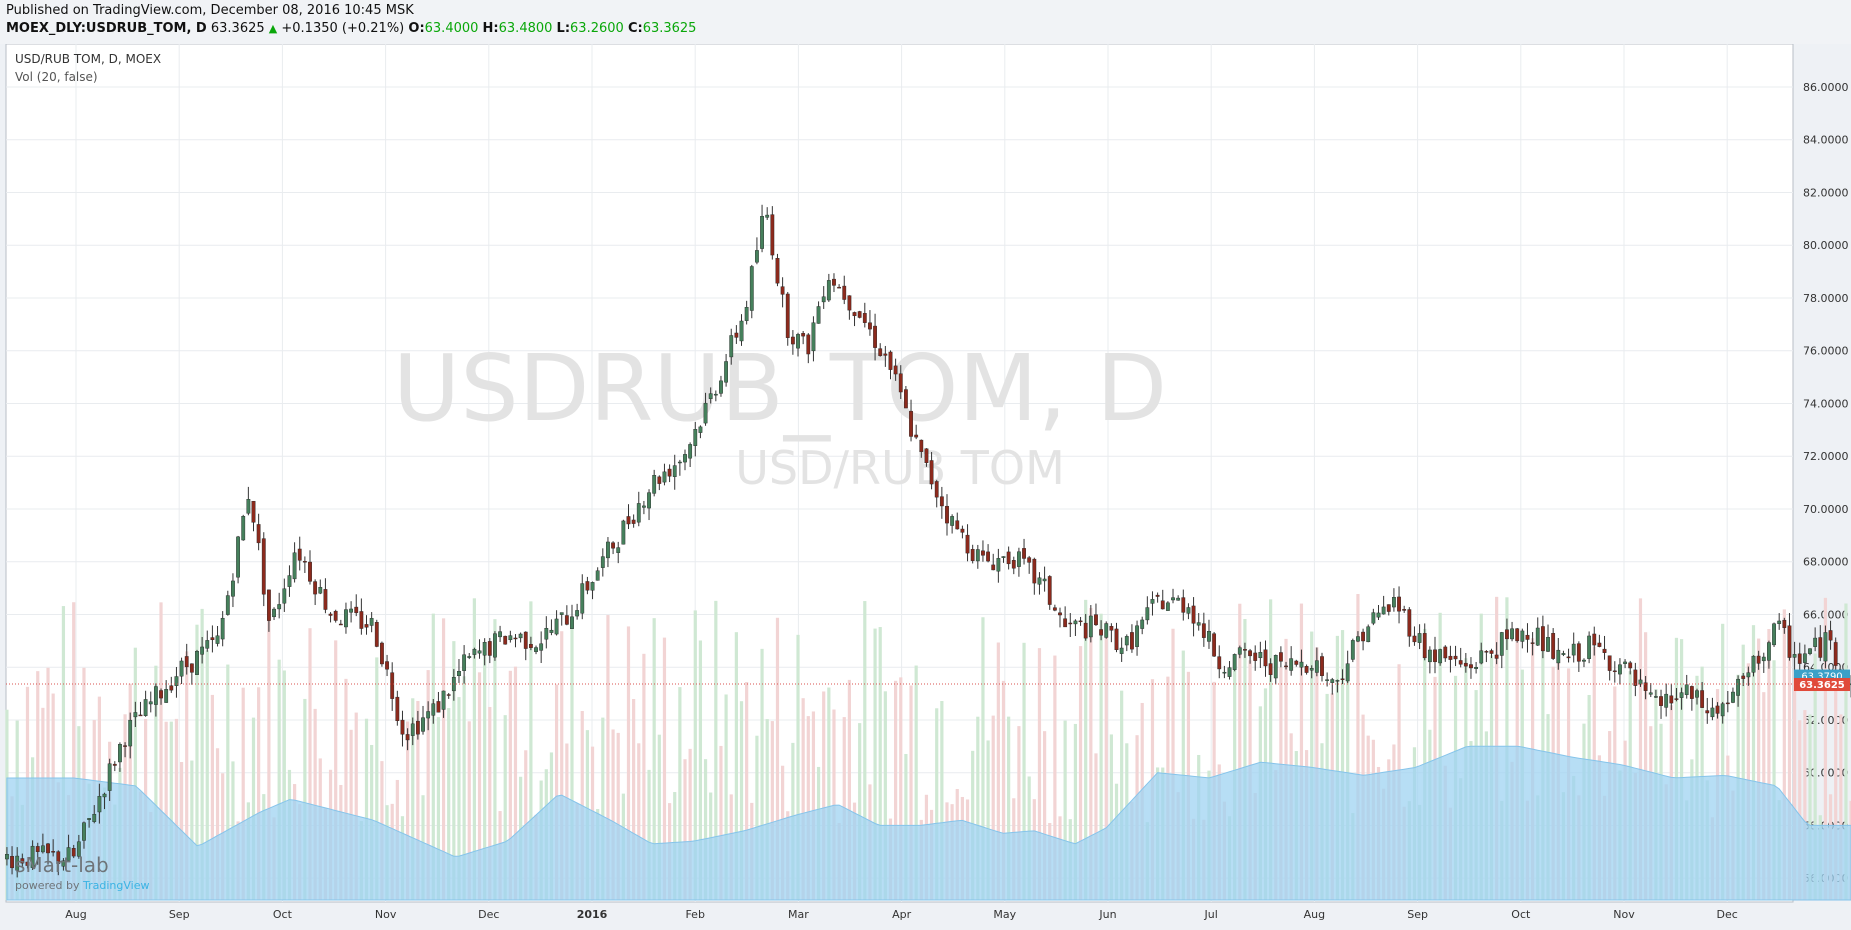 This screenshot has height=930, width=1851. I want to click on pane-title: USD/RUB TOM, D, MOEX, so click(88, 59).